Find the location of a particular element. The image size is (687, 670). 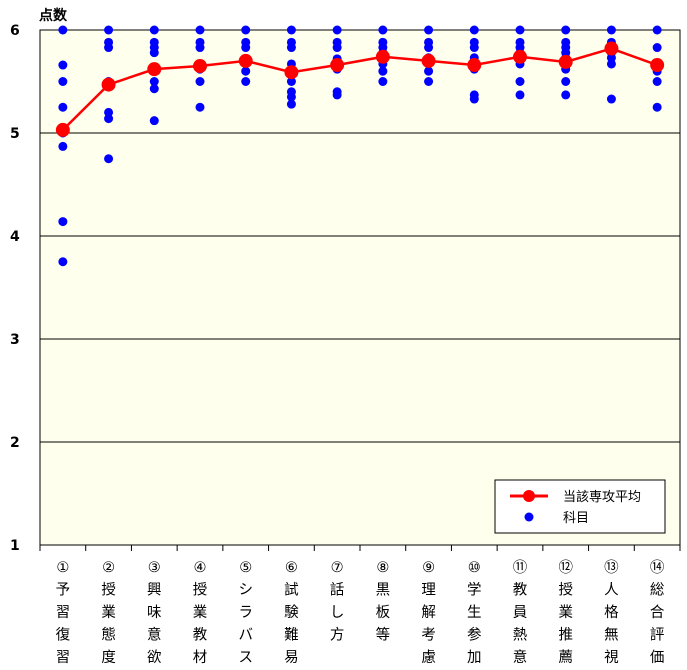

category-label: ② 授業態度 is located at coordinates (108, 613).